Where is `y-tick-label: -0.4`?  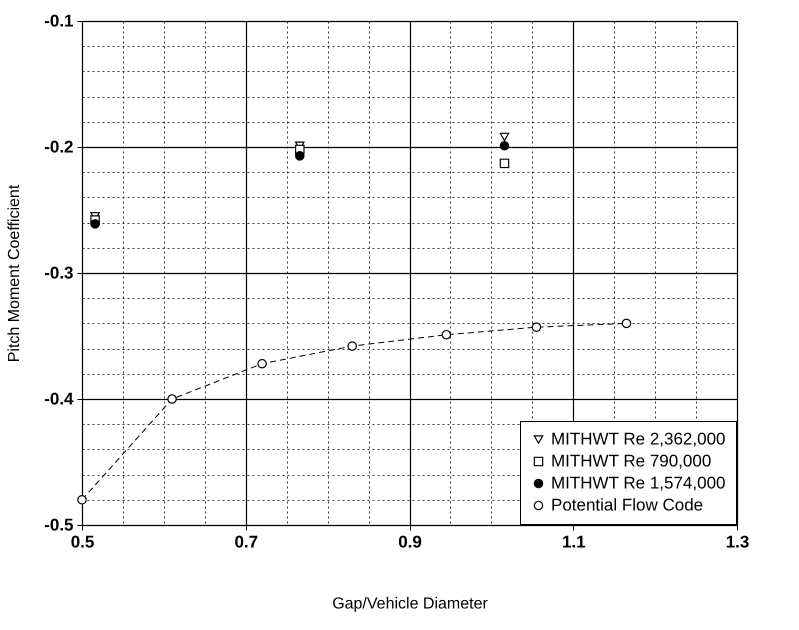
y-tick-label: -0.4 is located at coordinates (59, 399).